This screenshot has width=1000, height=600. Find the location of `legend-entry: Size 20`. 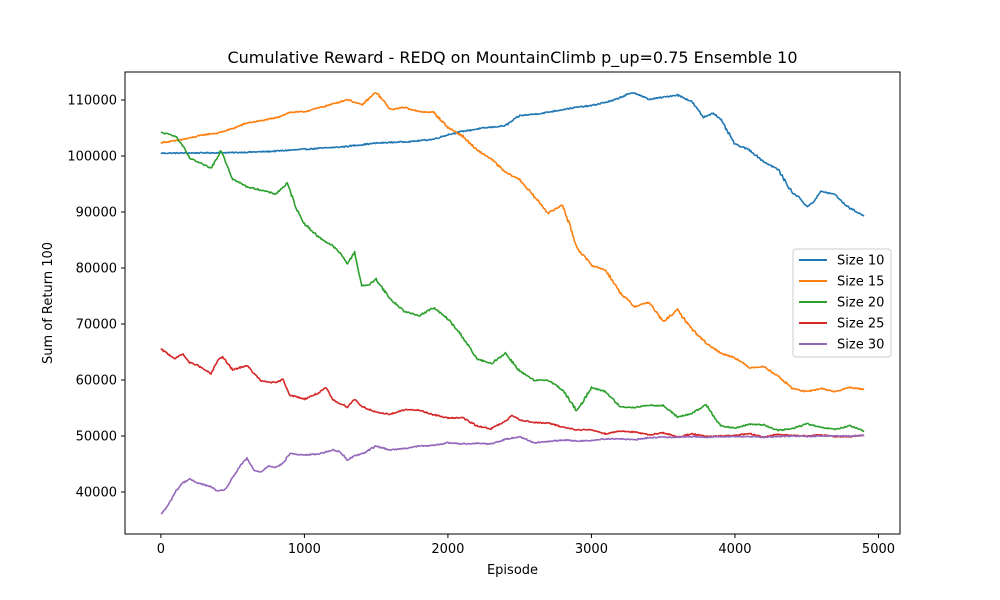

legend-entry: Size 20 is located at coordinates (860, 303).